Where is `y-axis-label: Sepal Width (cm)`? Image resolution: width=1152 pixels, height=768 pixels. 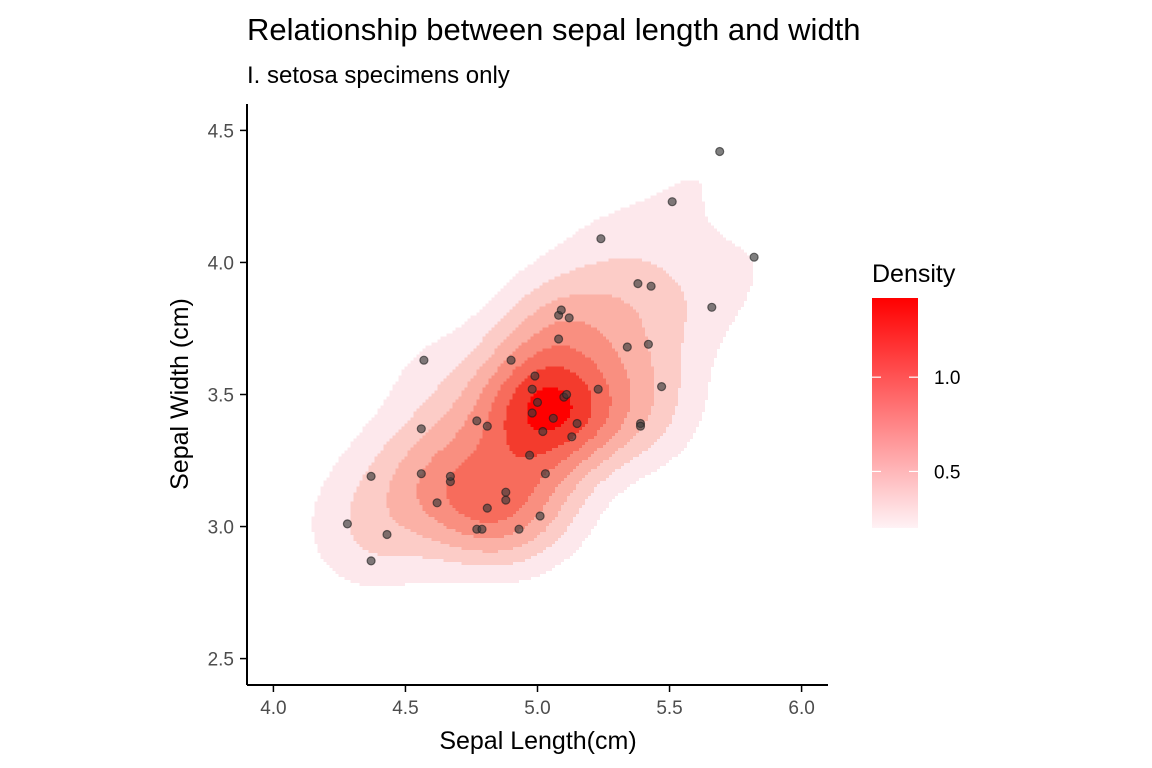
y-axis-label: Sepal Width (cm) is located at coordinates (180, 394).